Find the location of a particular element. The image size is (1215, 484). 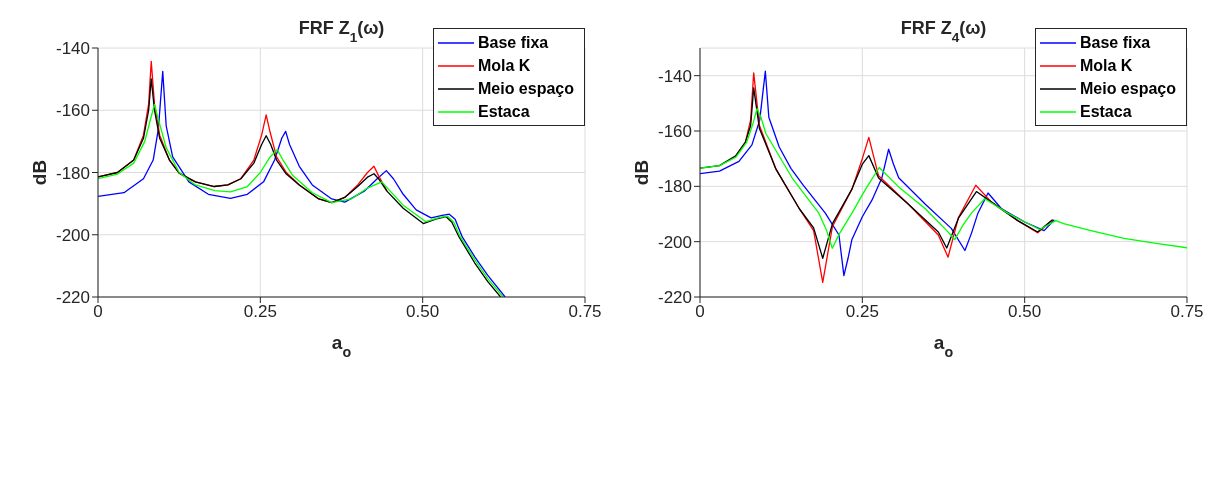

chart-title: FRF Z$_{4}$(ω) is located at coordinates (943, 31).